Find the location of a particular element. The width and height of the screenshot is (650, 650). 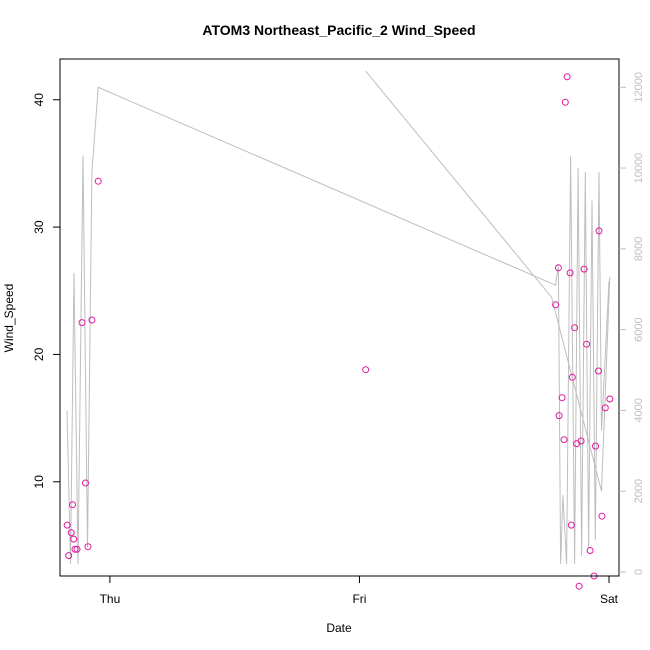

y-axis-left: 10 20 30 40 is located at coordinates (46, 291).